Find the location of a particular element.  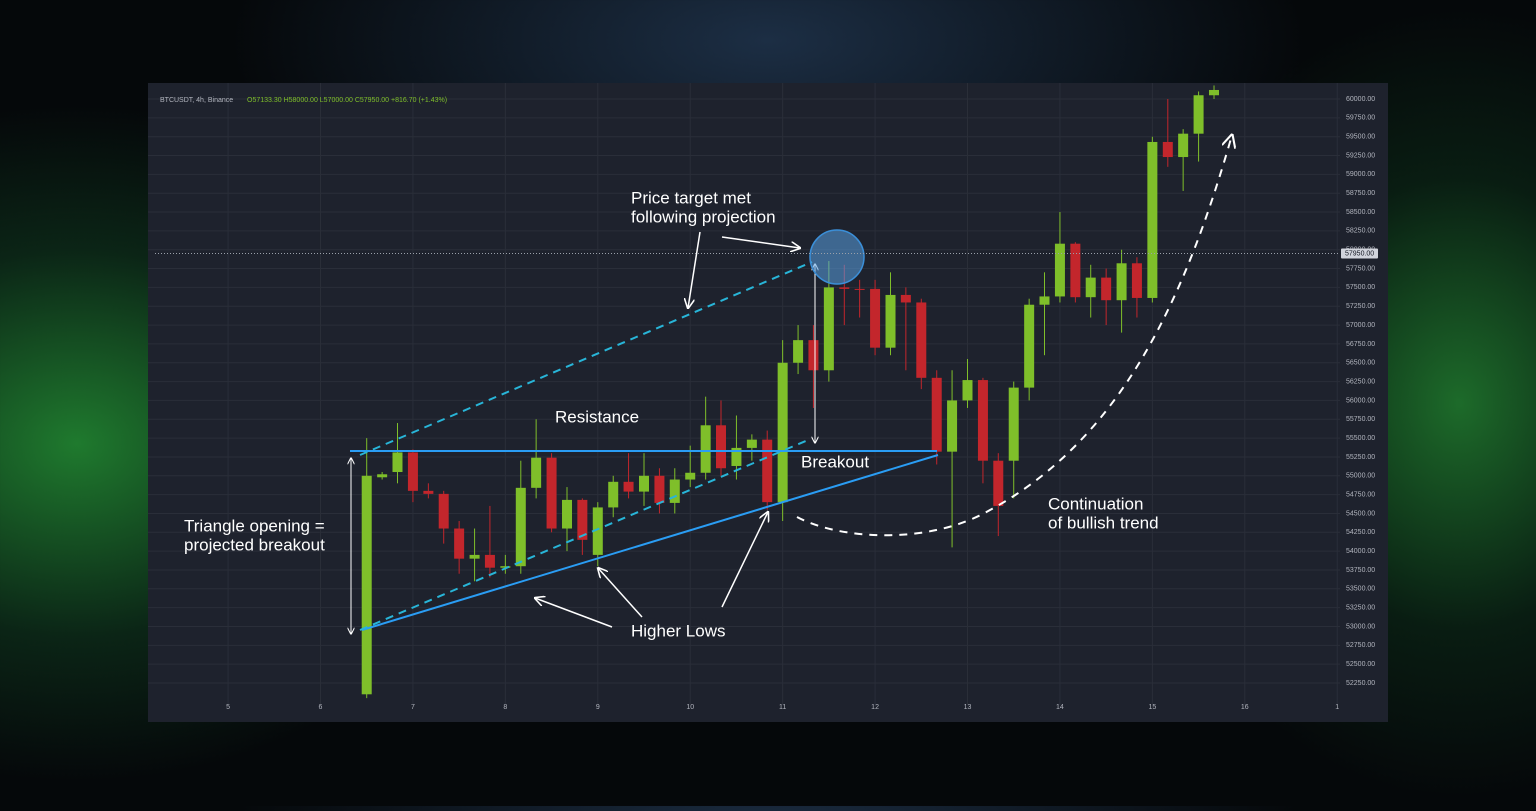

y-tick-label: 56500.00 is located at coordinates (1360, 363).